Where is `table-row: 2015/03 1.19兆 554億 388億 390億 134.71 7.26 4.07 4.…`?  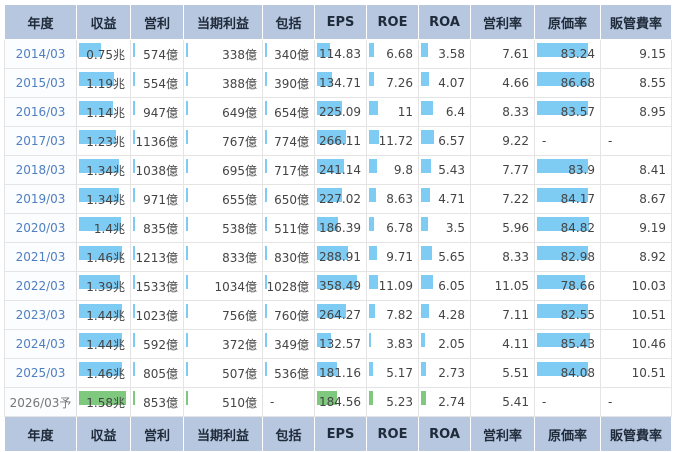 table-row: 2015/03 1.19兆 554億 388億 390億 134.71 7.26 4.07 4.… is located at coordinates (338, 83).